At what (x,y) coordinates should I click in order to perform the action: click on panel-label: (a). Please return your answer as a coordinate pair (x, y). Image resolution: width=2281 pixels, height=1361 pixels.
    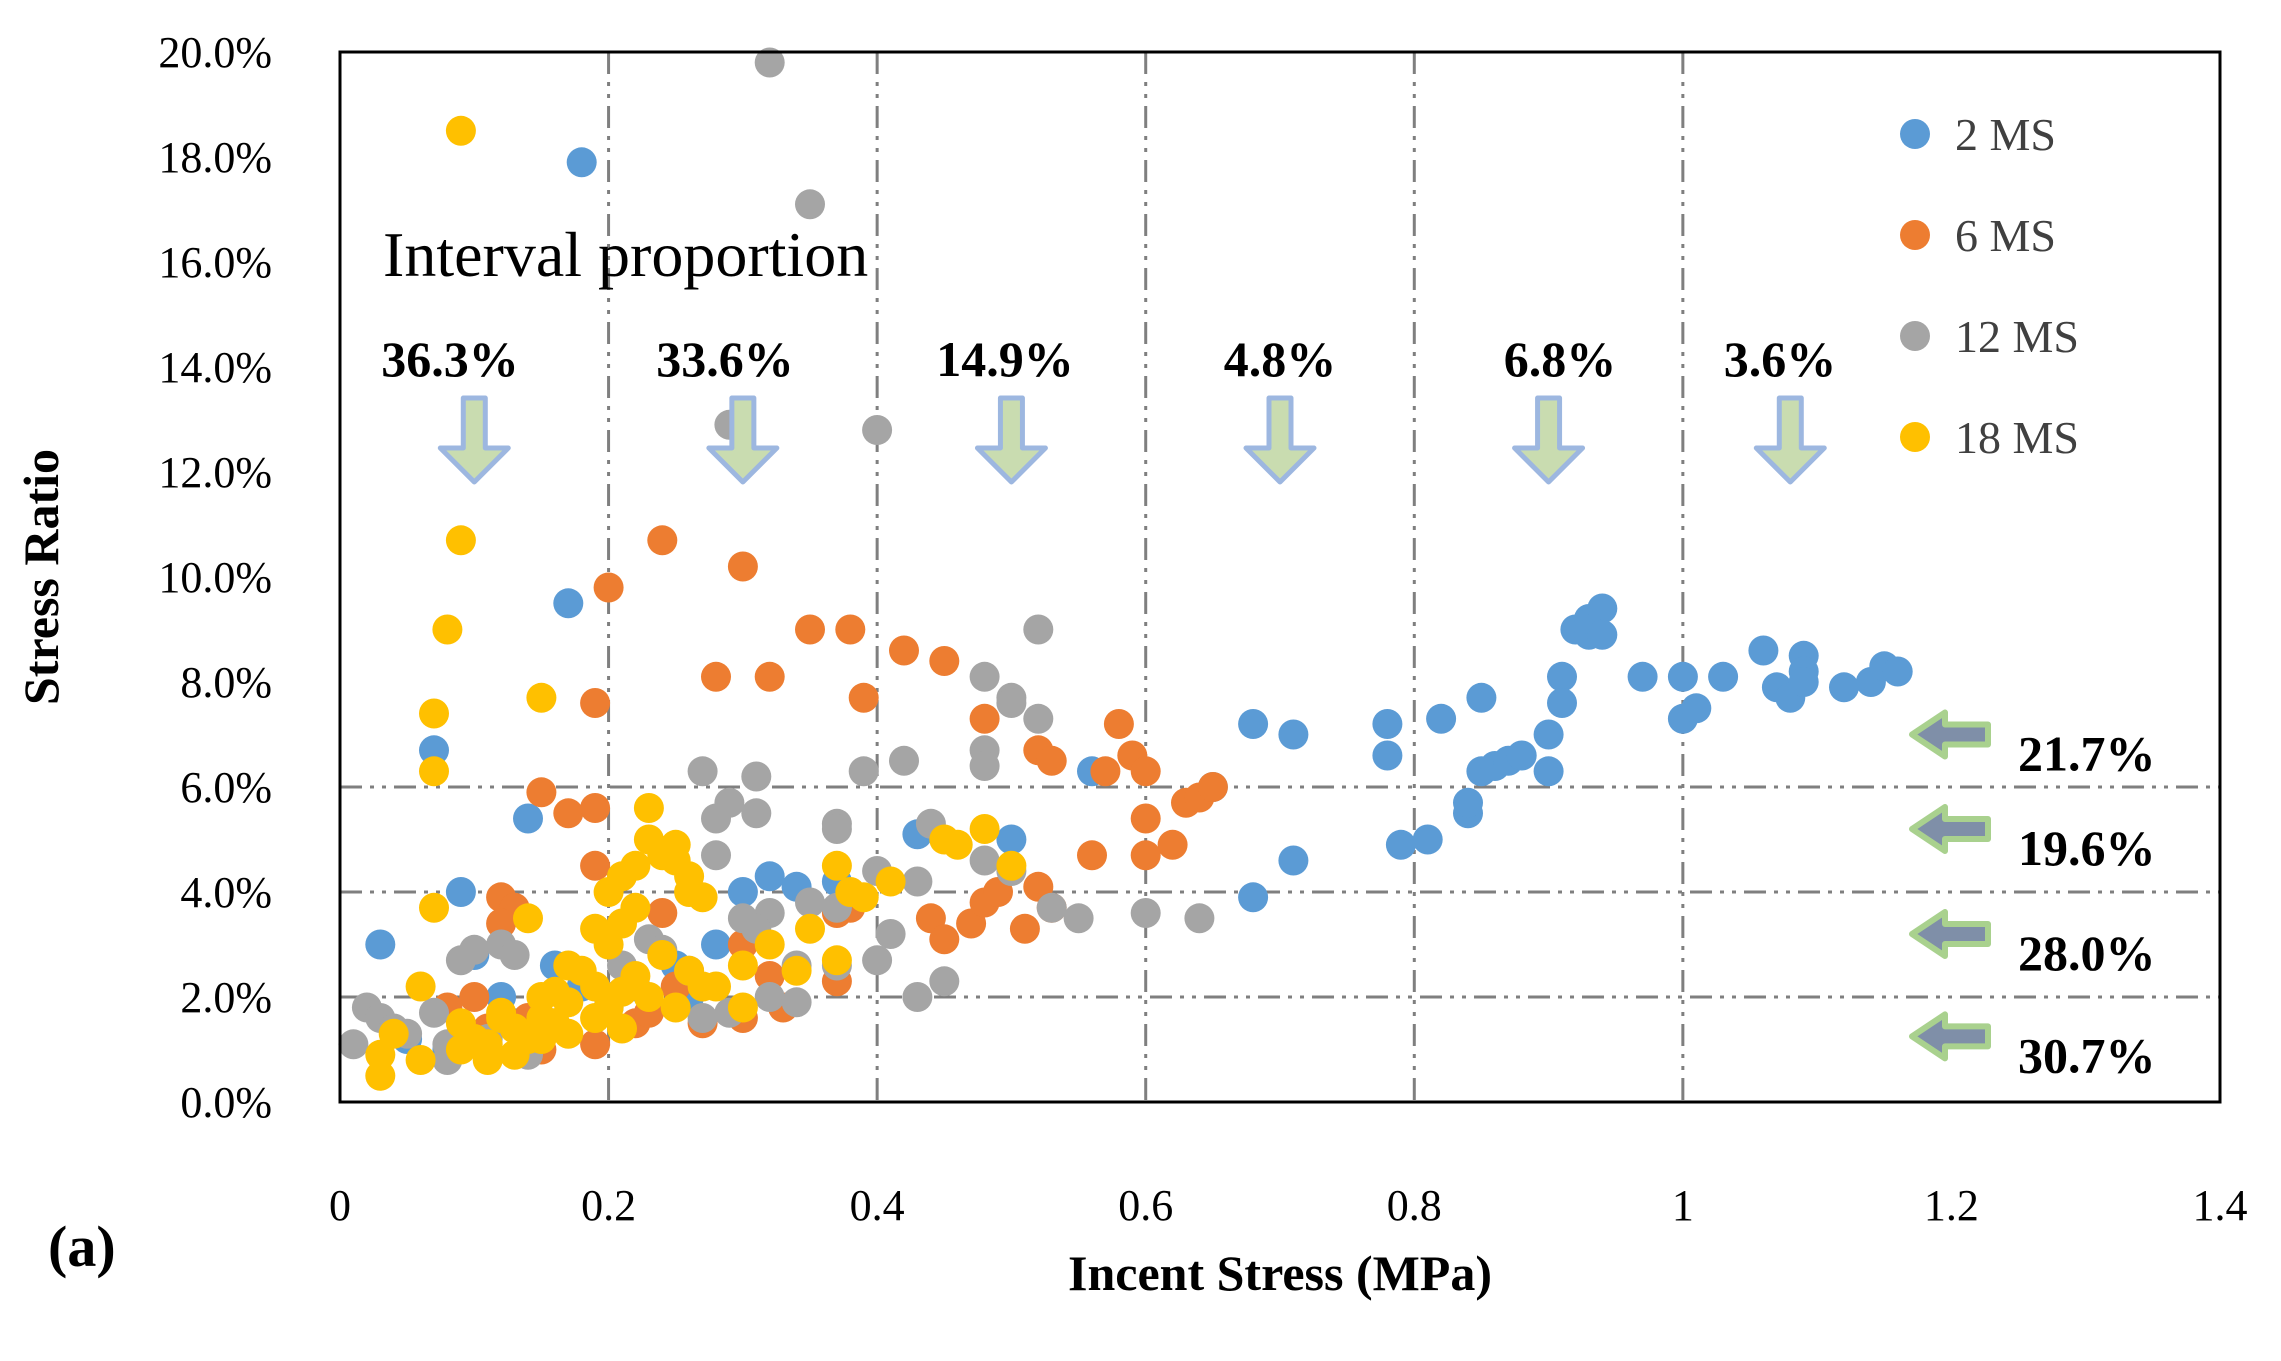
    Looking at the image, I should click on (82, 1246).